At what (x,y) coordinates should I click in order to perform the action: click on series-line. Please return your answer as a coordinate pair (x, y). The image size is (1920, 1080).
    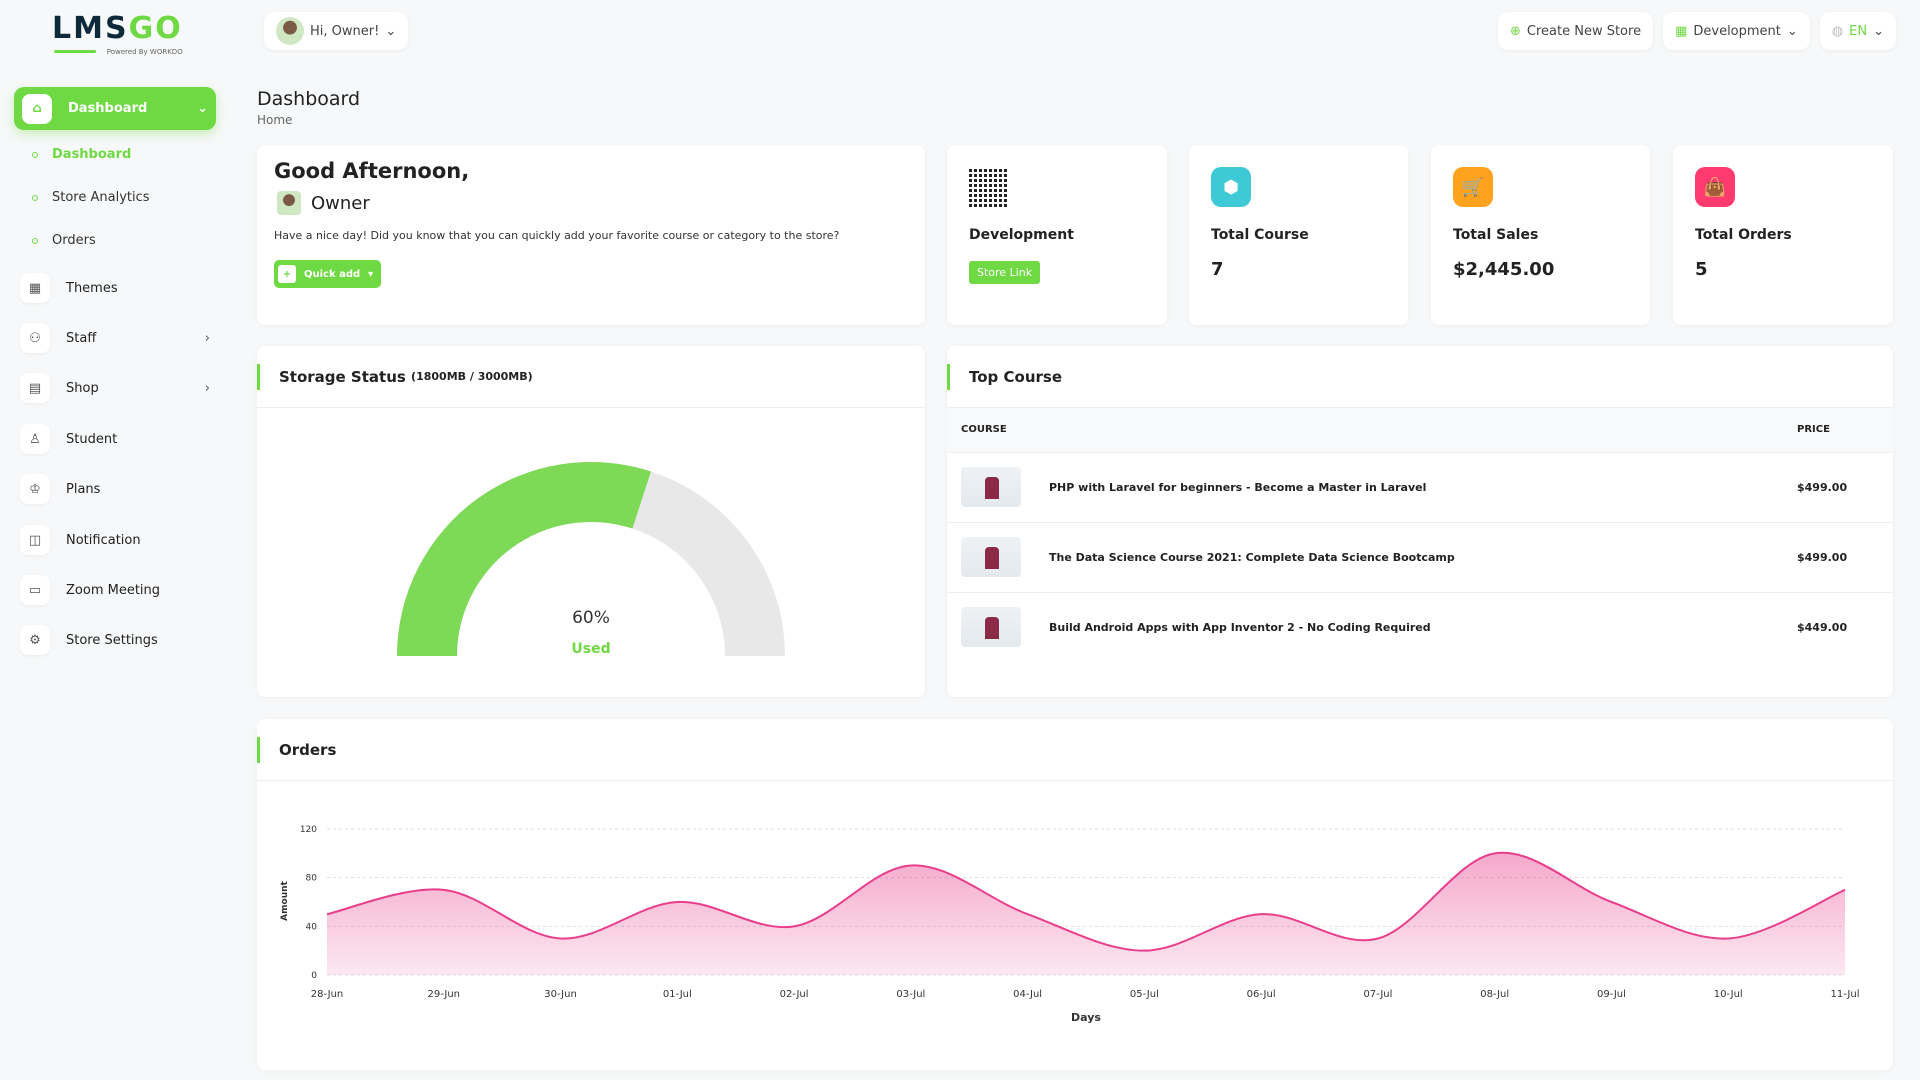
    Looking at the image, I should click on (1086, 901).